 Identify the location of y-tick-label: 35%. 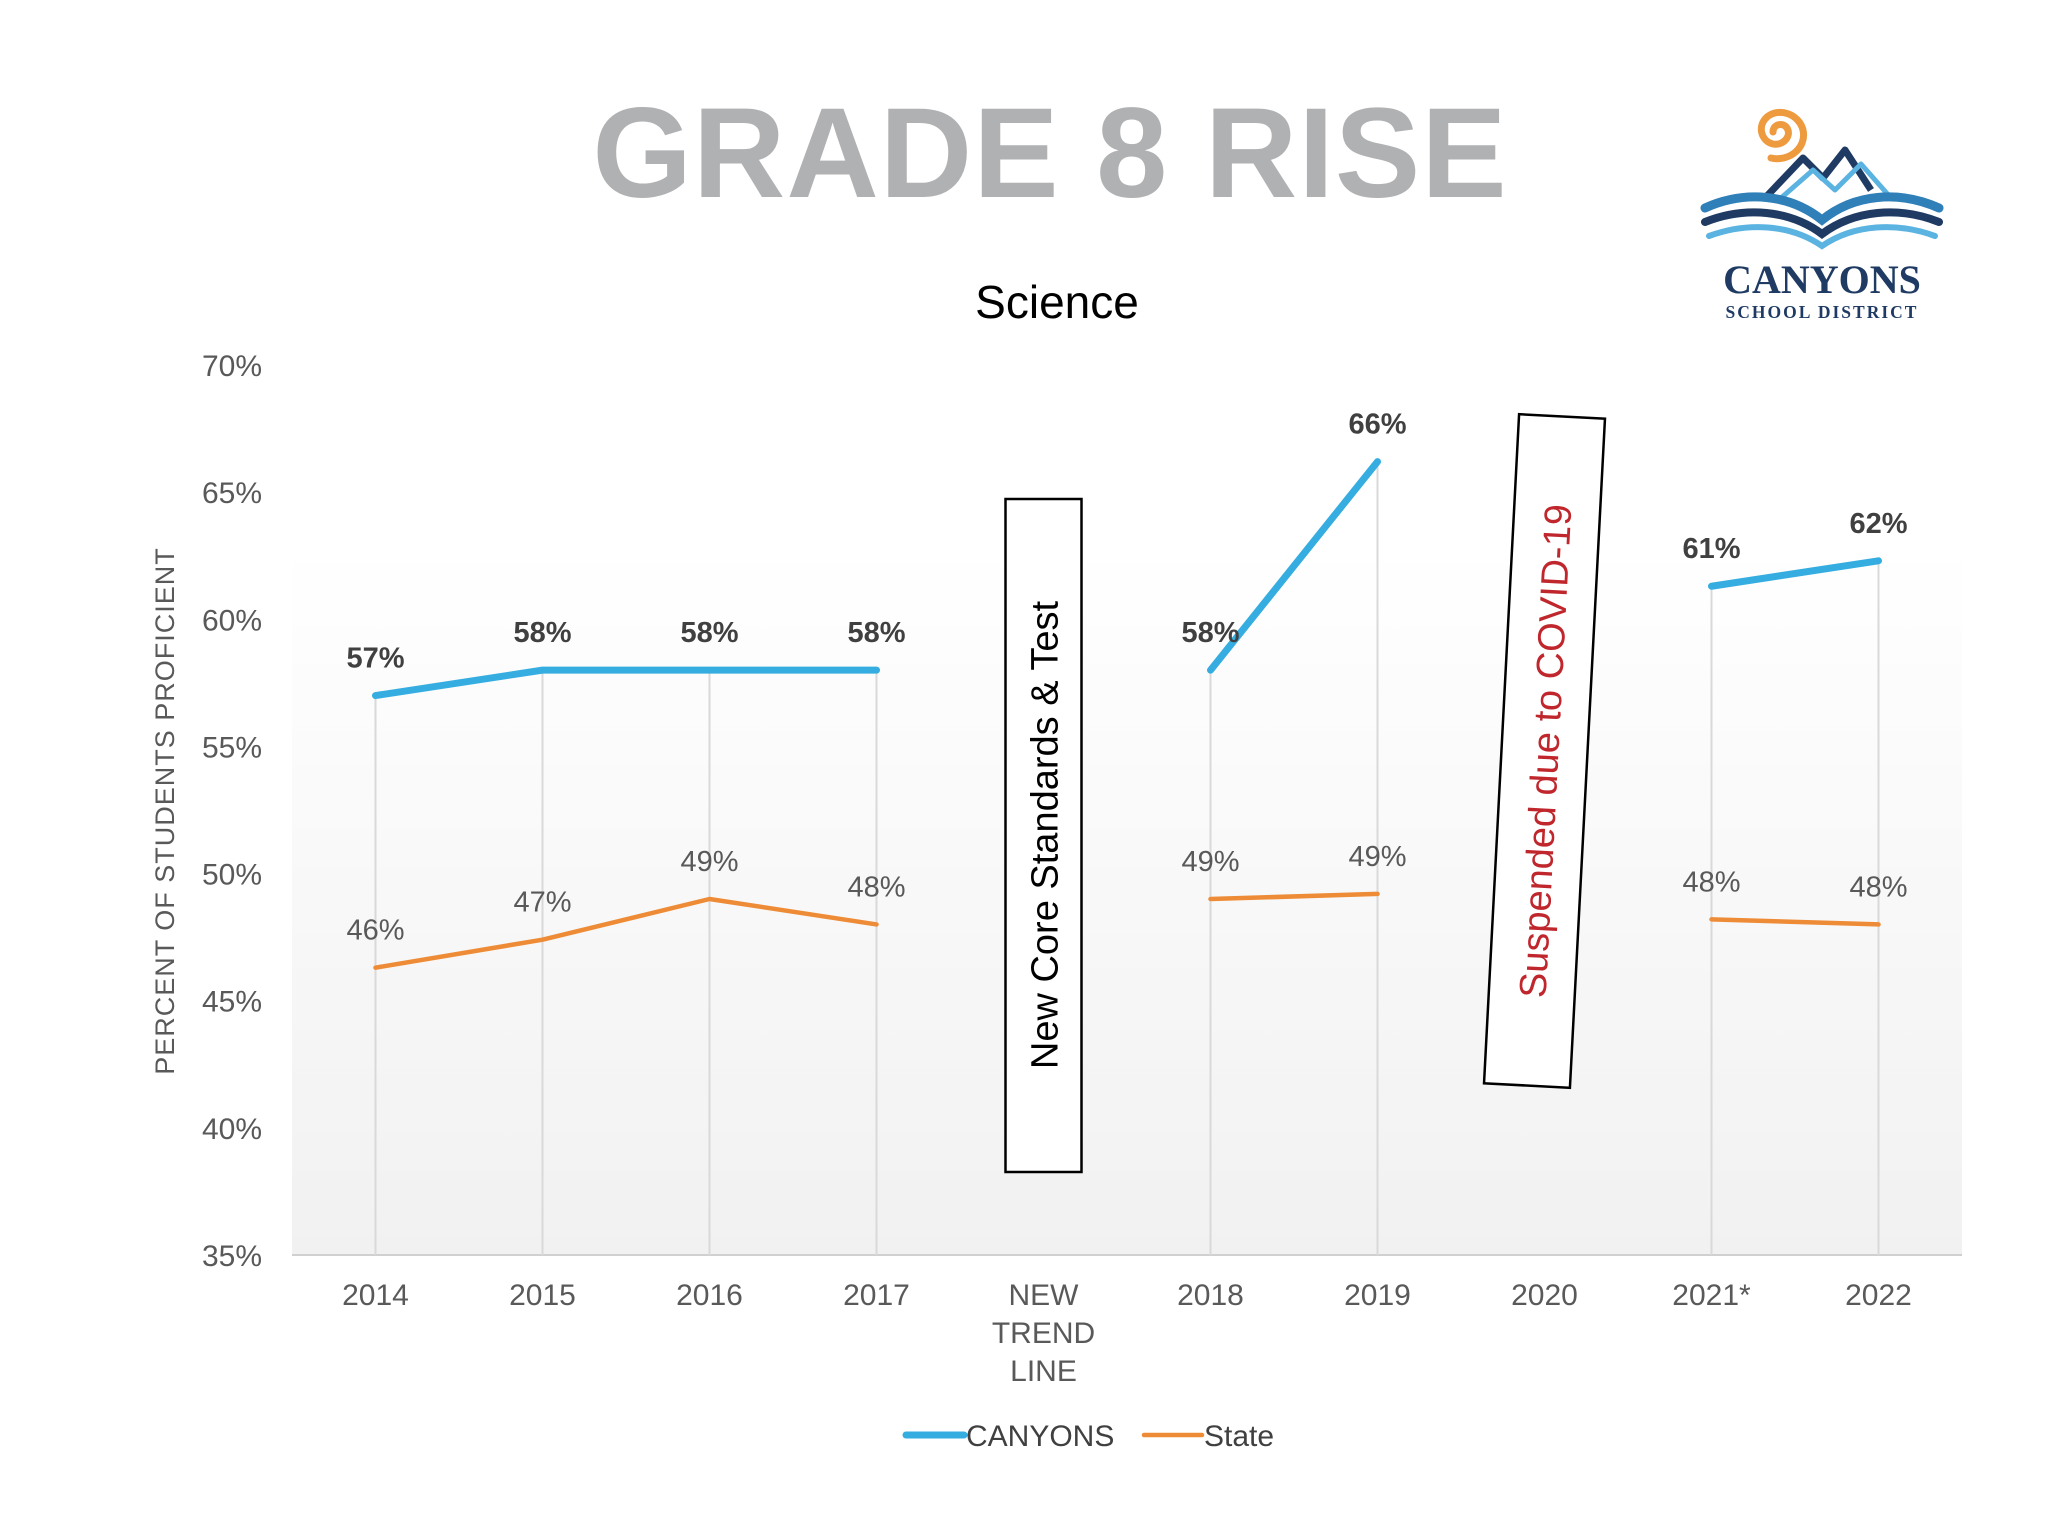
(232, 1256).